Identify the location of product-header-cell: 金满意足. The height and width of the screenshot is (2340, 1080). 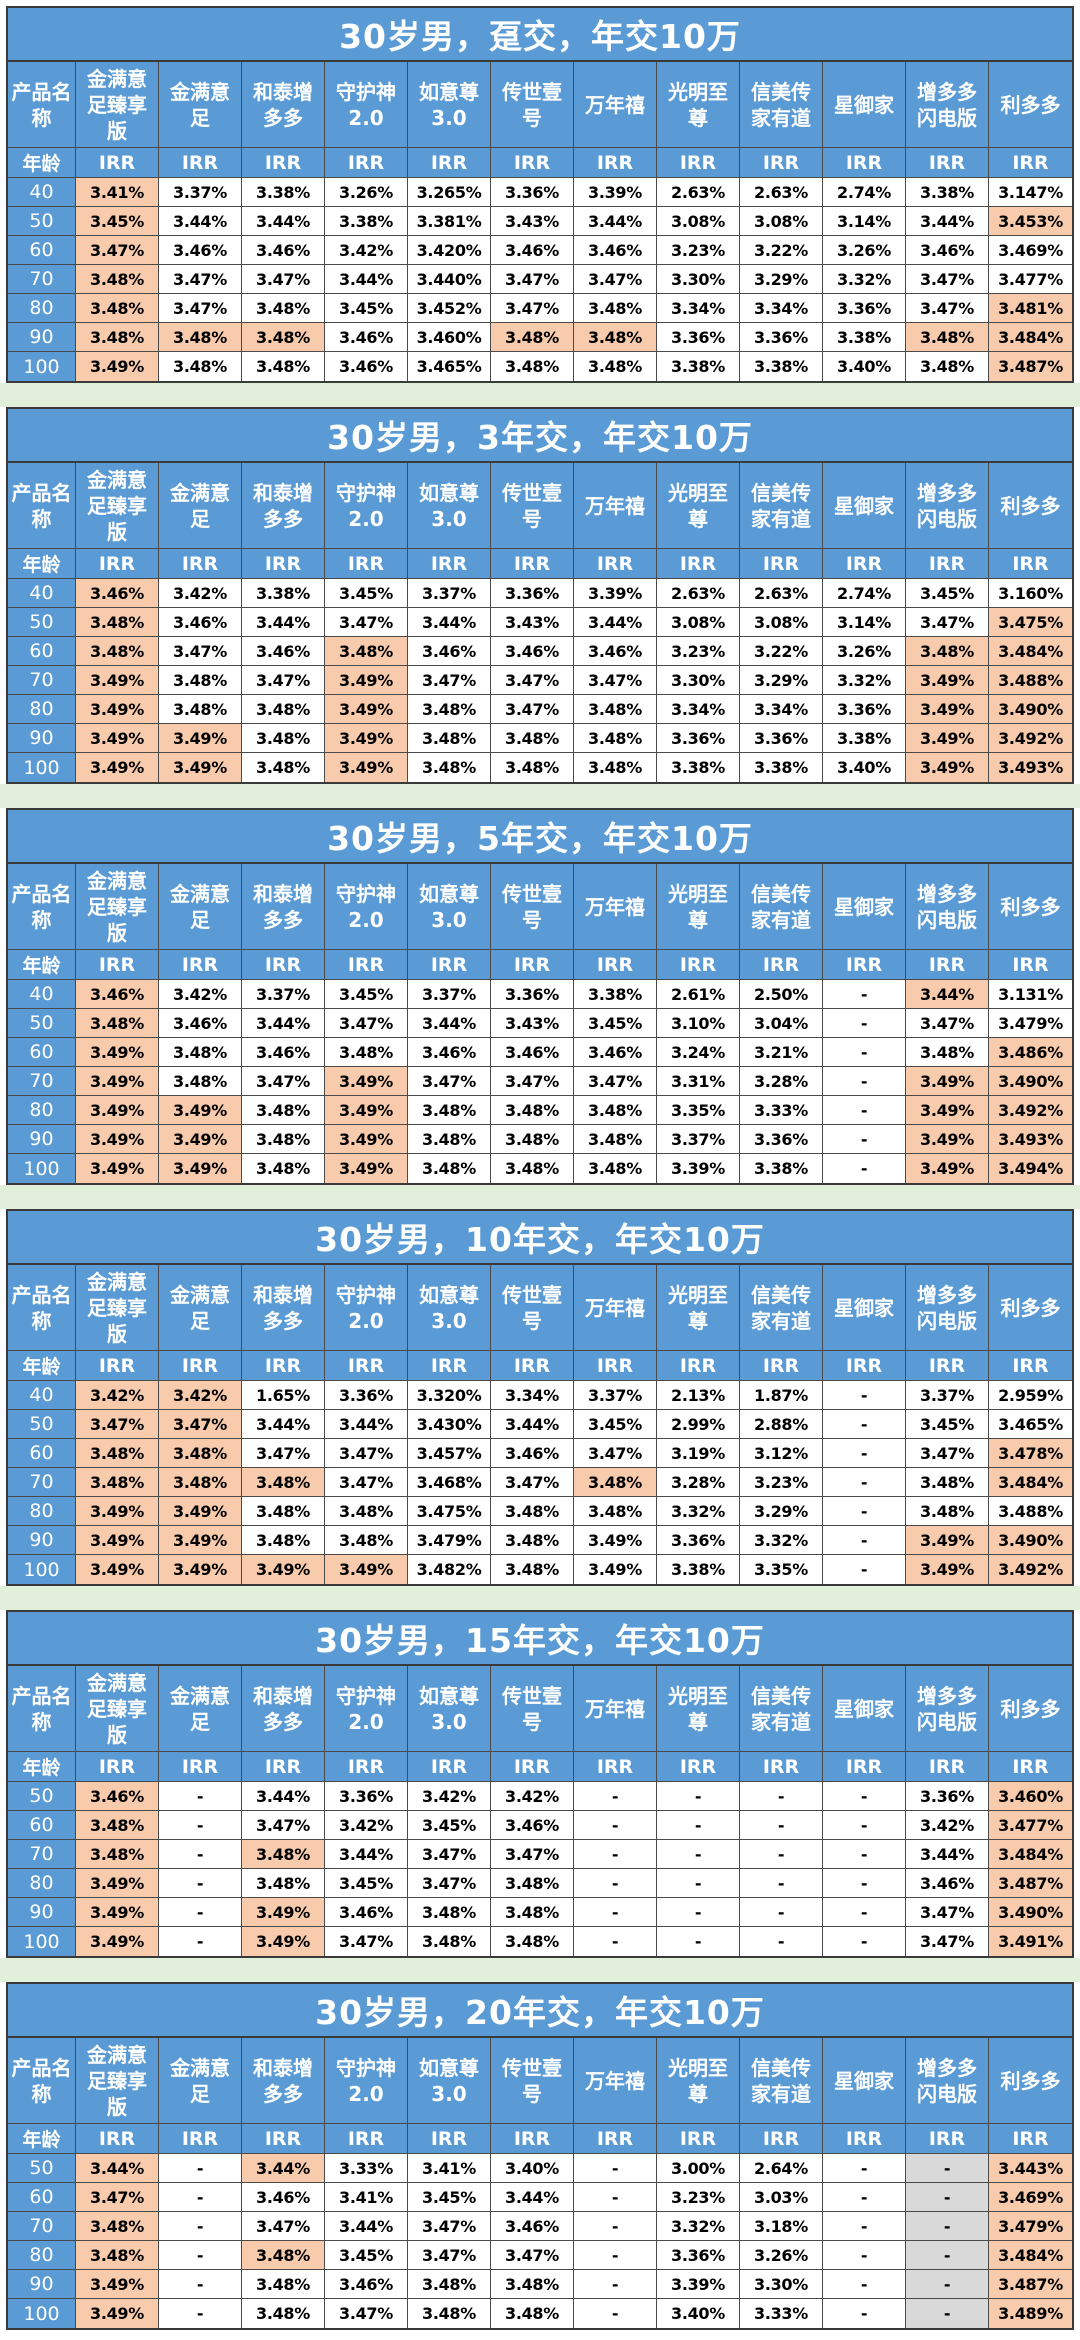
(200, 1709).